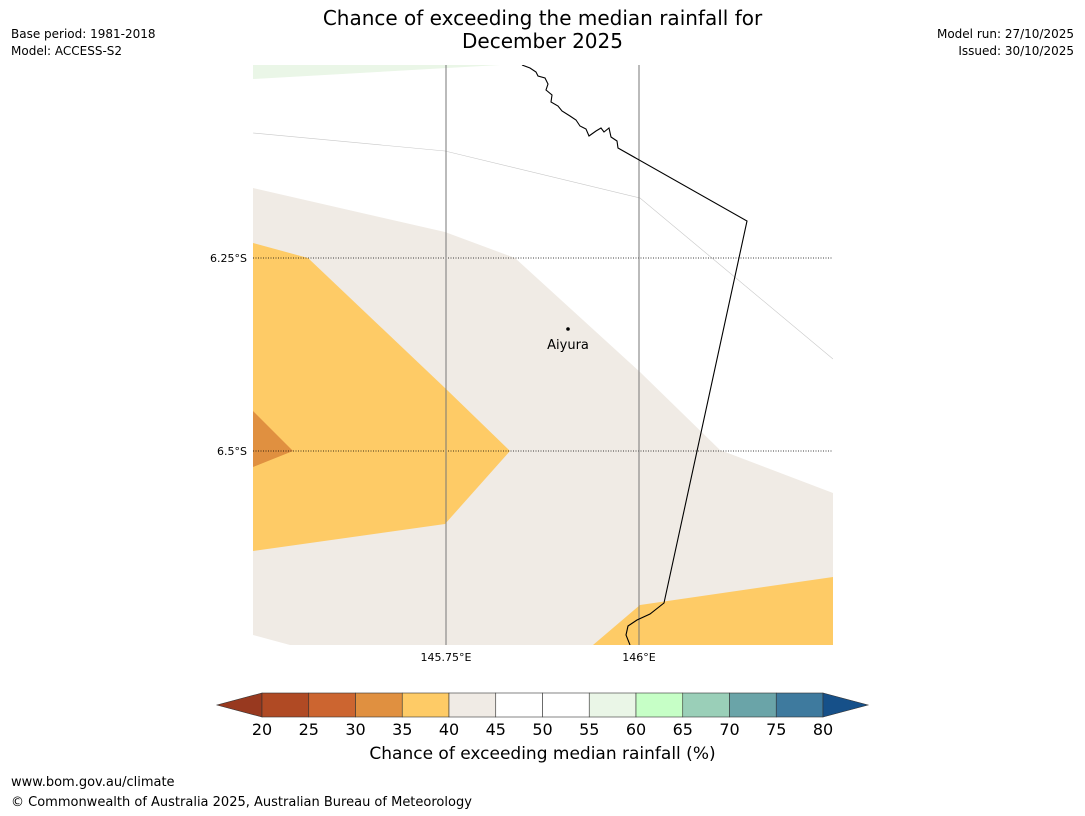 The width and height of the screenshot is (1085, 816). I want to click on footer-url: www.bom.gov.au/climate, so click(93, 782).